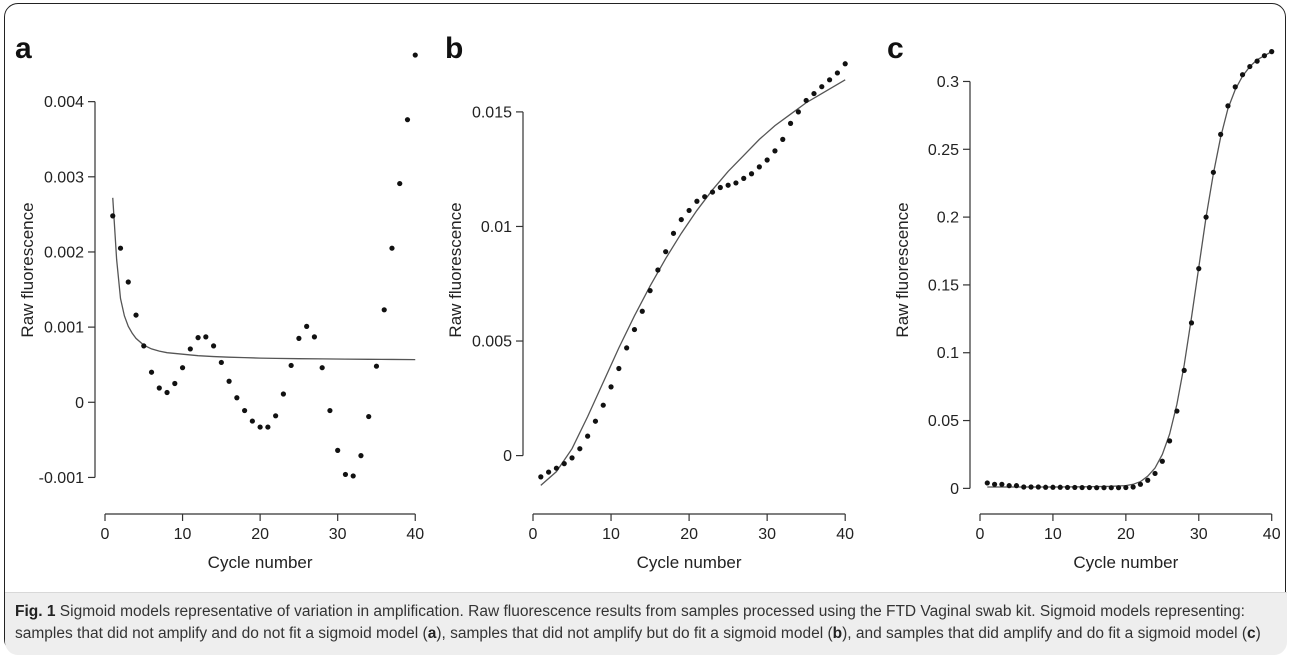 This screenshot has width=1293, height=660. I want to click on x-tick-label: 30, so click(338, 534).